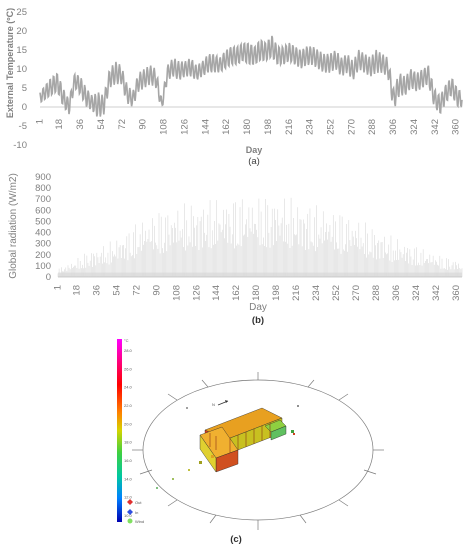  What do you see at coordinates (236, 293) in the screenshot?
I see `radiation-x-tick-label: 162` at bounding box center [236, 293].